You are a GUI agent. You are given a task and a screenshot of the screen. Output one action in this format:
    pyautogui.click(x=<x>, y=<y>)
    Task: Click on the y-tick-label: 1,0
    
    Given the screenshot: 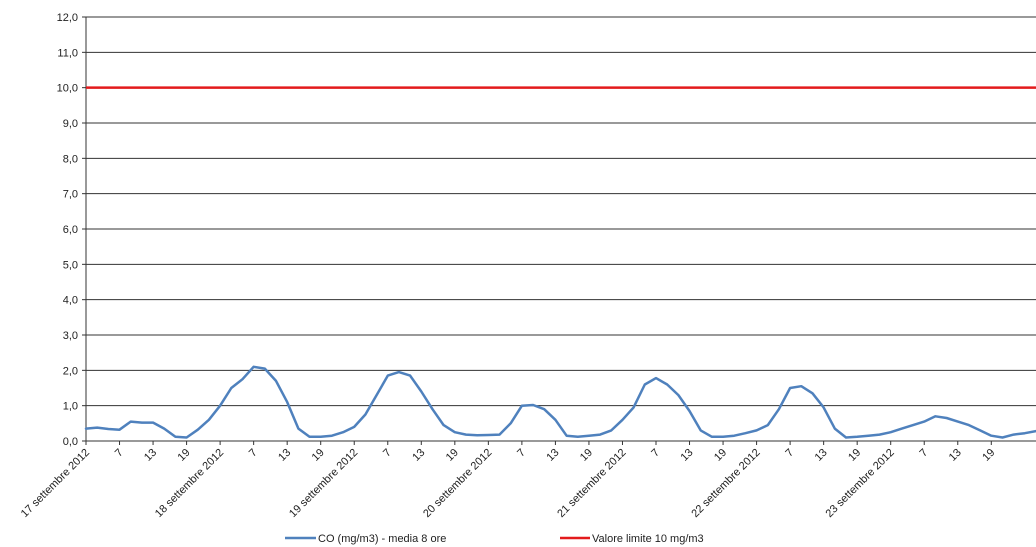 What is the action you would take?
    pyautogui.click(x=70, y=407)
    